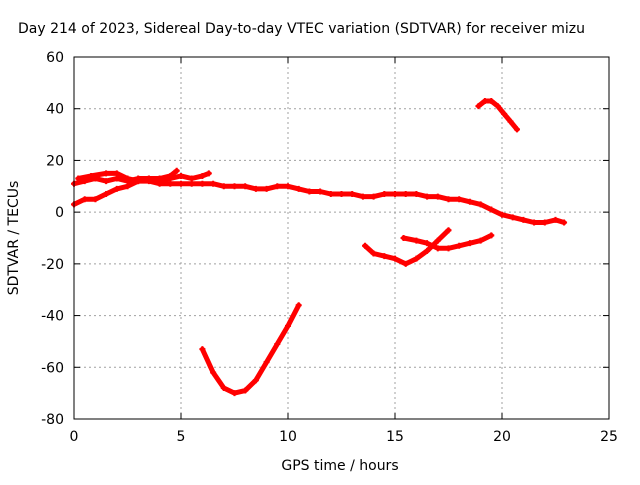 This screenshot has width=640, height=485. Describe the element at coordinates (52, 265) in the screenshot. I see `y-tick-label: -20` at that location.